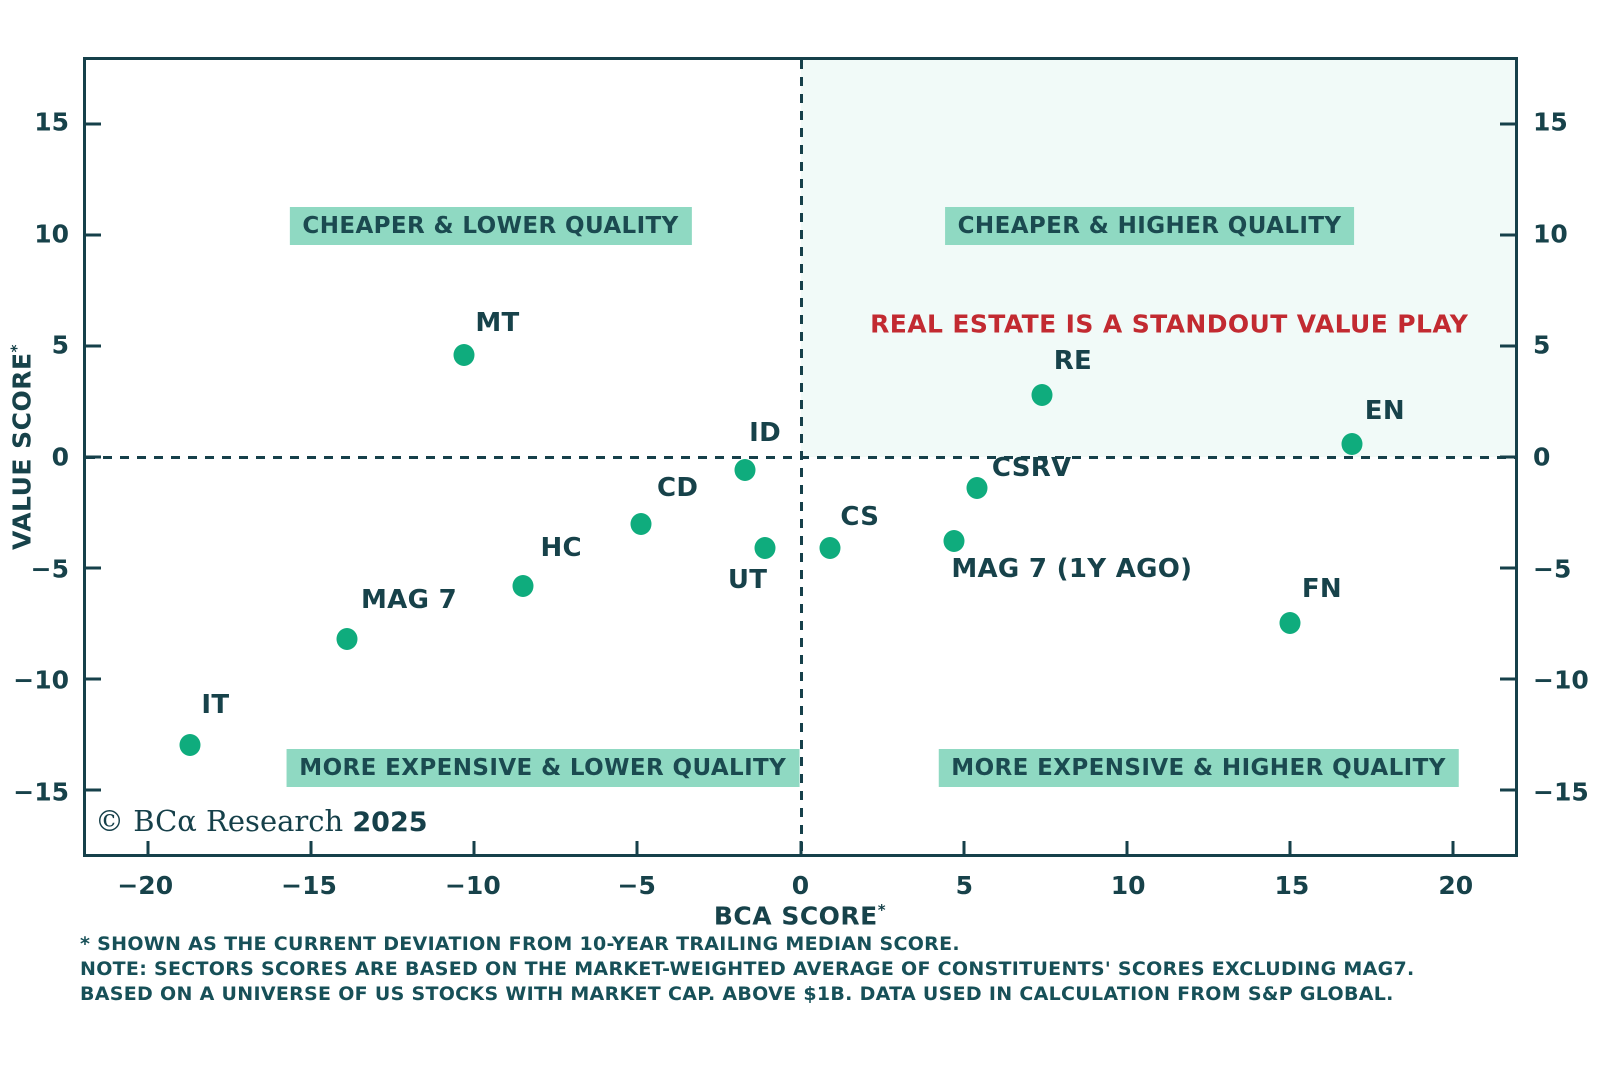 The image size is (1600, 1077). Describe the element at coordinates (472, 885) in the screenshot. I see `x-axis-tick-label: −10` at that location.